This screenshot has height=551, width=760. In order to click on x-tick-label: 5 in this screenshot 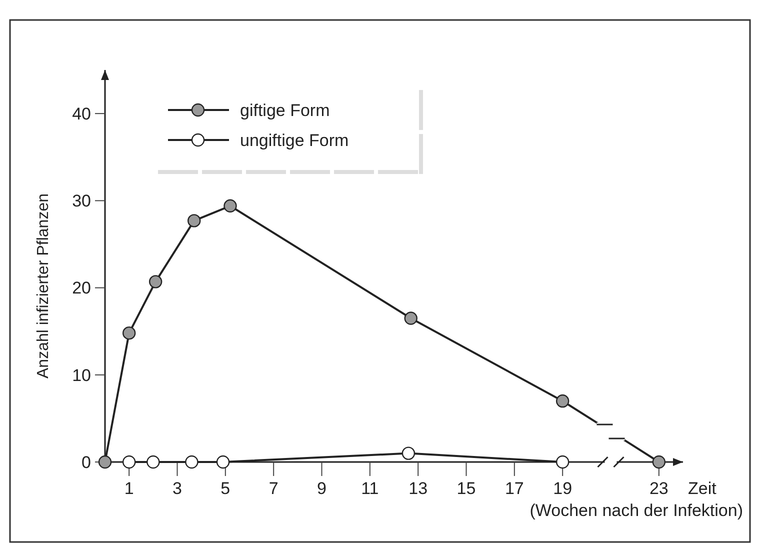, I will do `click(225, 488)`.